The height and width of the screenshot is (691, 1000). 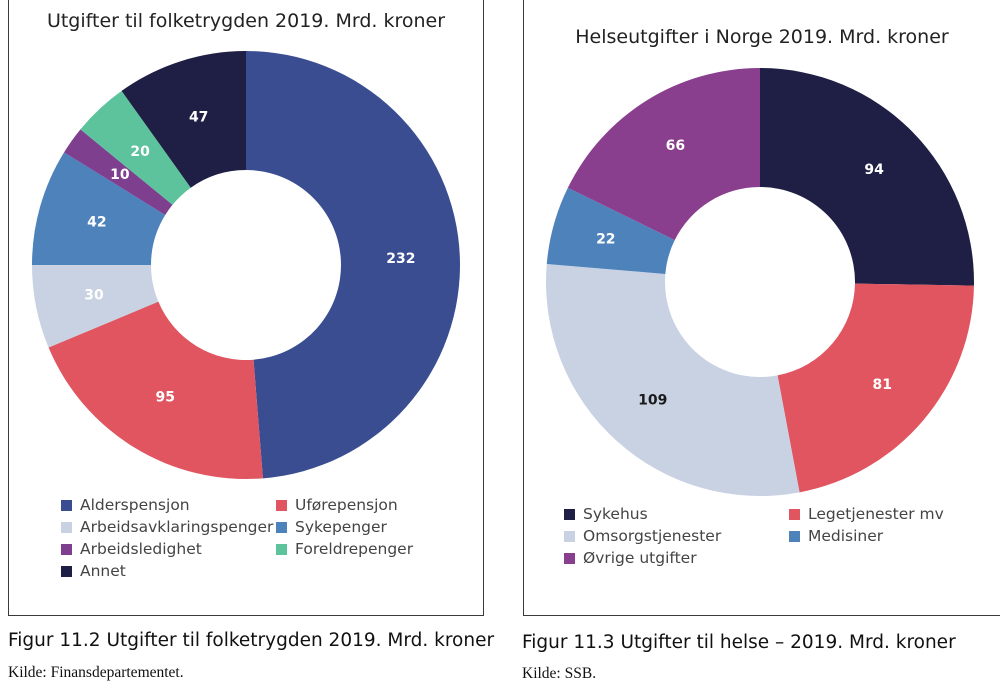 I want to click on legend-item: Arbeidsledighet, so click(x=131, y=549).